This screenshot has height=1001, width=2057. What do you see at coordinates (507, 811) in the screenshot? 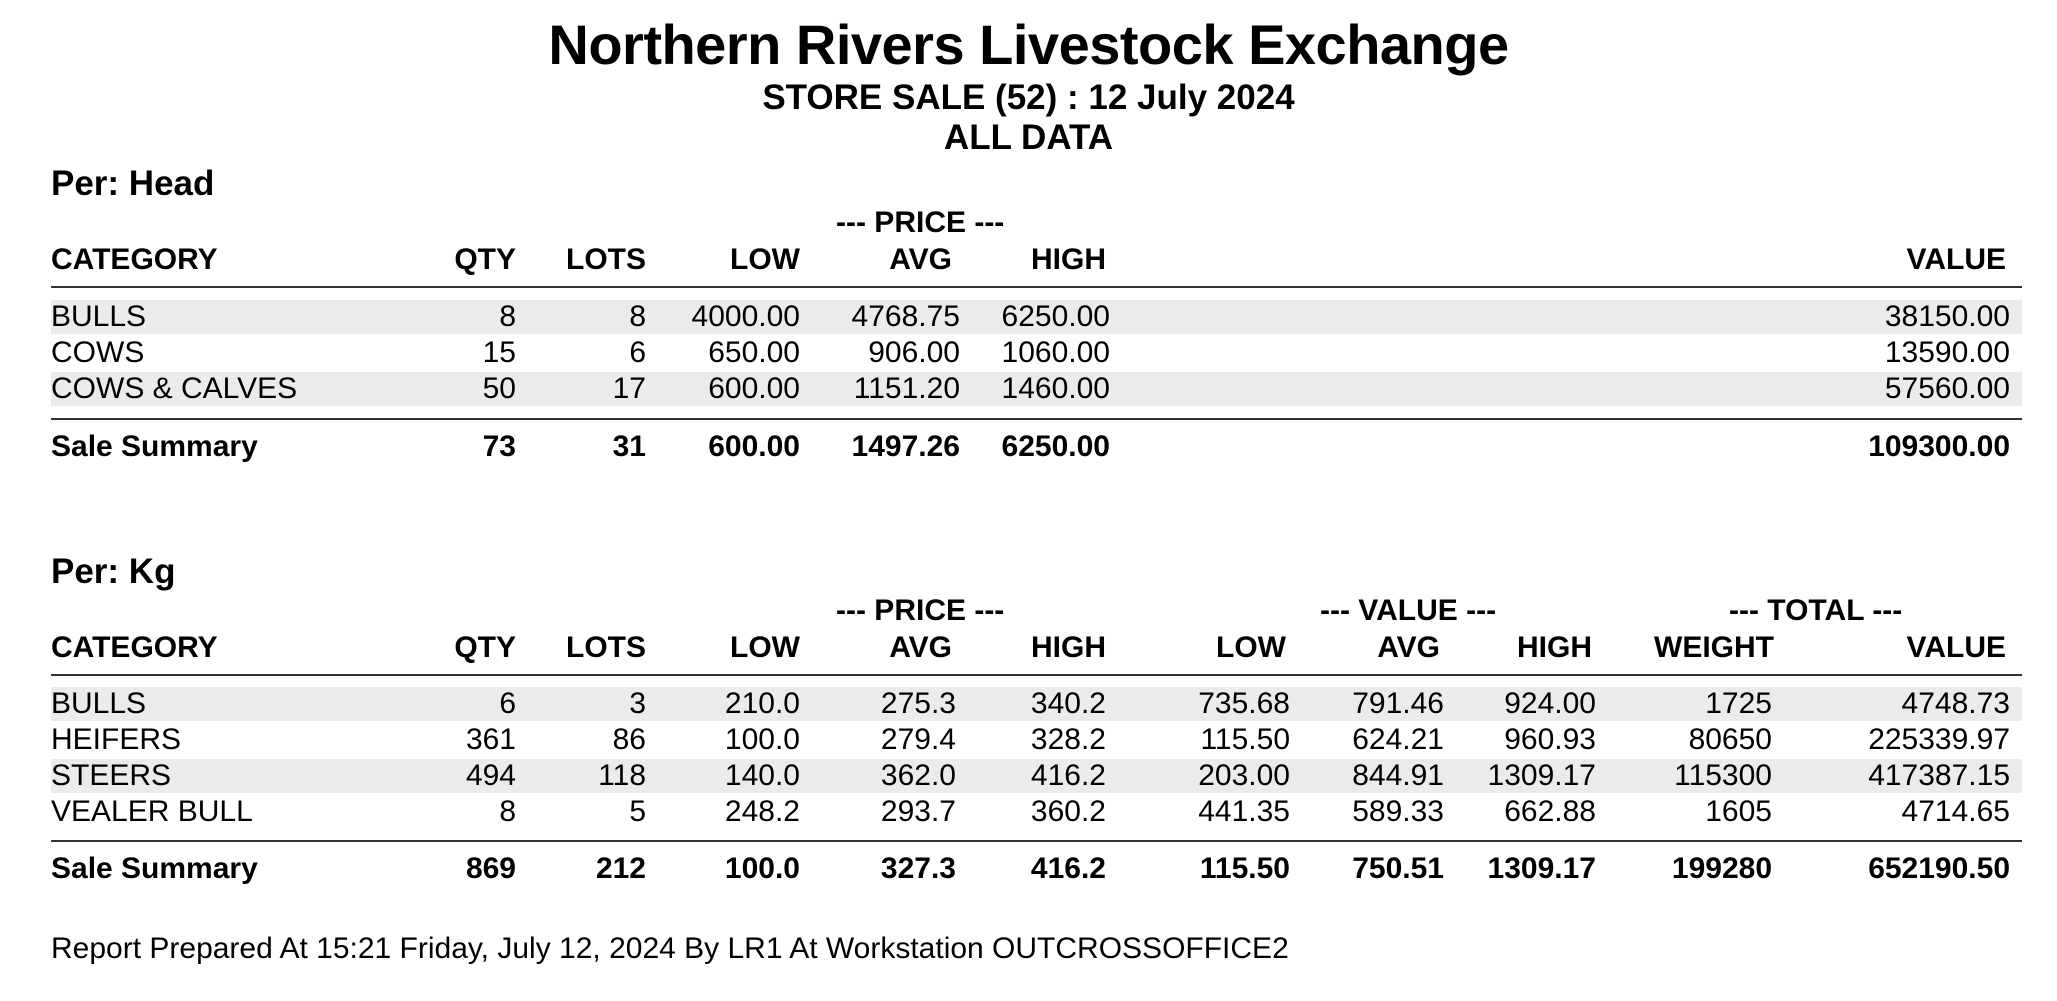
I see `cell-qty: 8` at bounding box center [507, 811].